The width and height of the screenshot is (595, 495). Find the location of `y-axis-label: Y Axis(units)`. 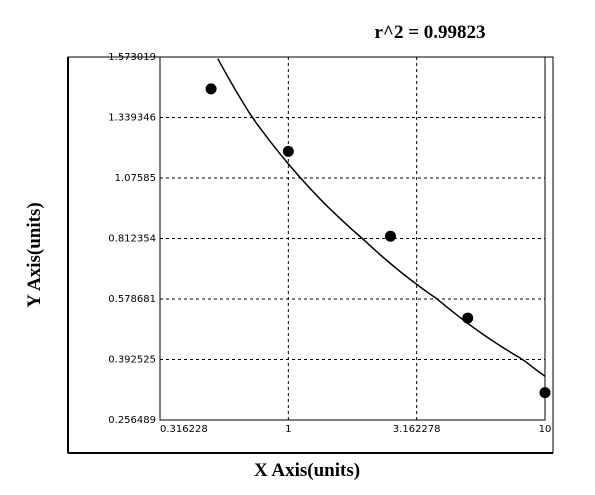

y-axis-label: Y Axis(units) is located at coordinates (34, 254).